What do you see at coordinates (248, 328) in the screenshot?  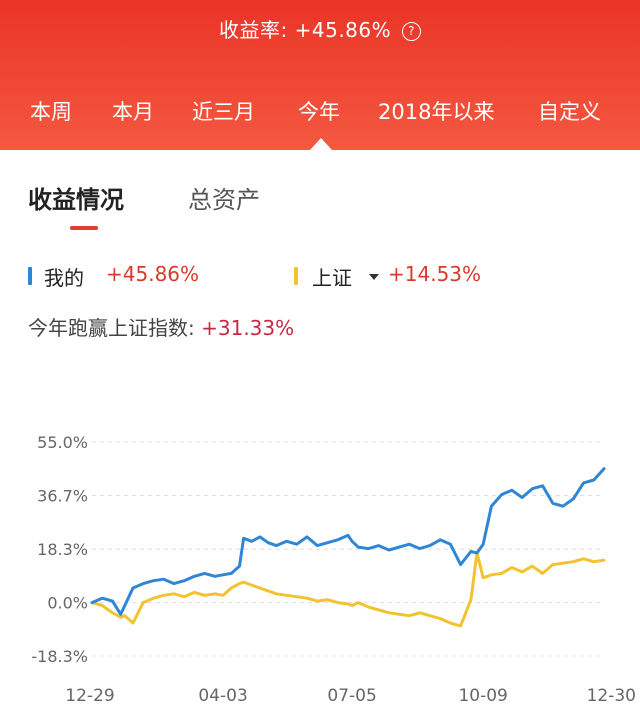 I see `beat-index-value: +31.33%` at bounding box center [248, 328].